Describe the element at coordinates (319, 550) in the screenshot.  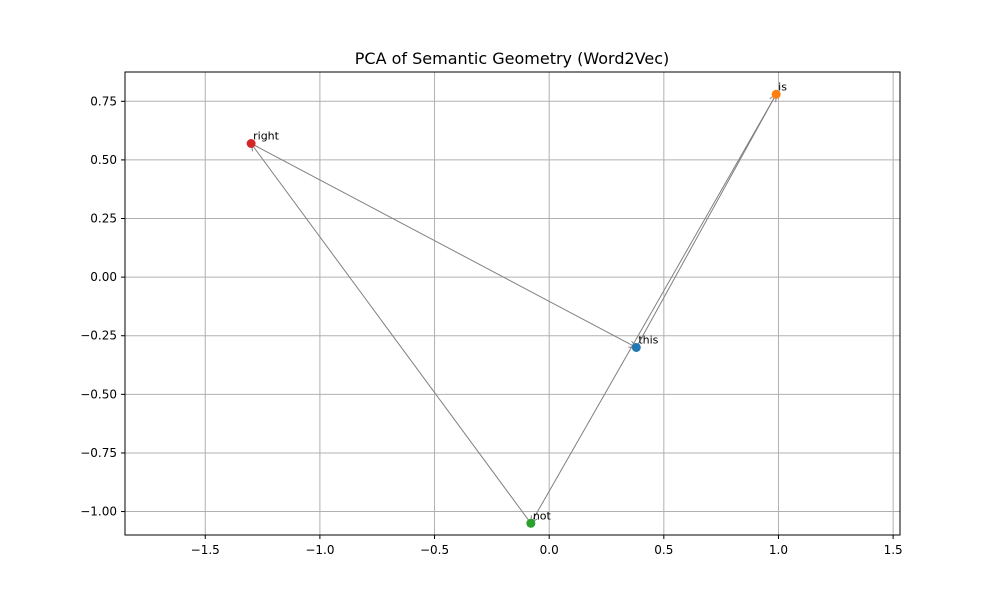
I see `x-tick-label: −1.0` at that location.